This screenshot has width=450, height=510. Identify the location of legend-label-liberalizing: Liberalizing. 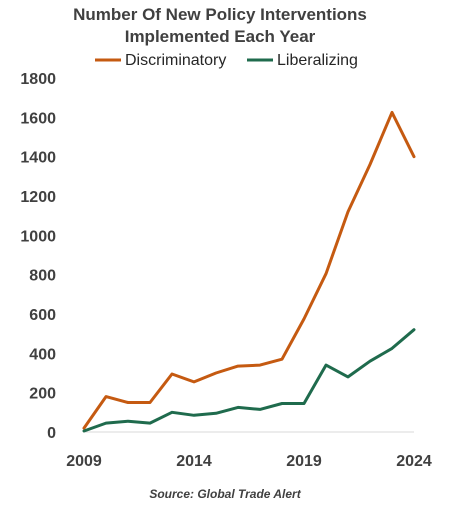
(317, 60).